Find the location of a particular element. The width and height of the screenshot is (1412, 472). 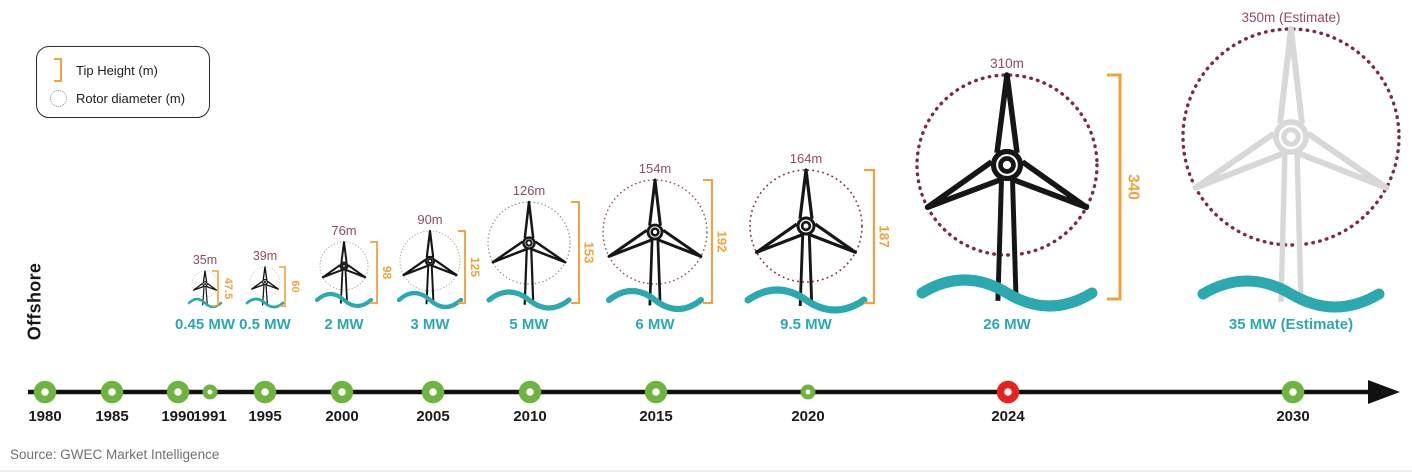

tip-height-value: 187 is located at coordinates (884, 236).